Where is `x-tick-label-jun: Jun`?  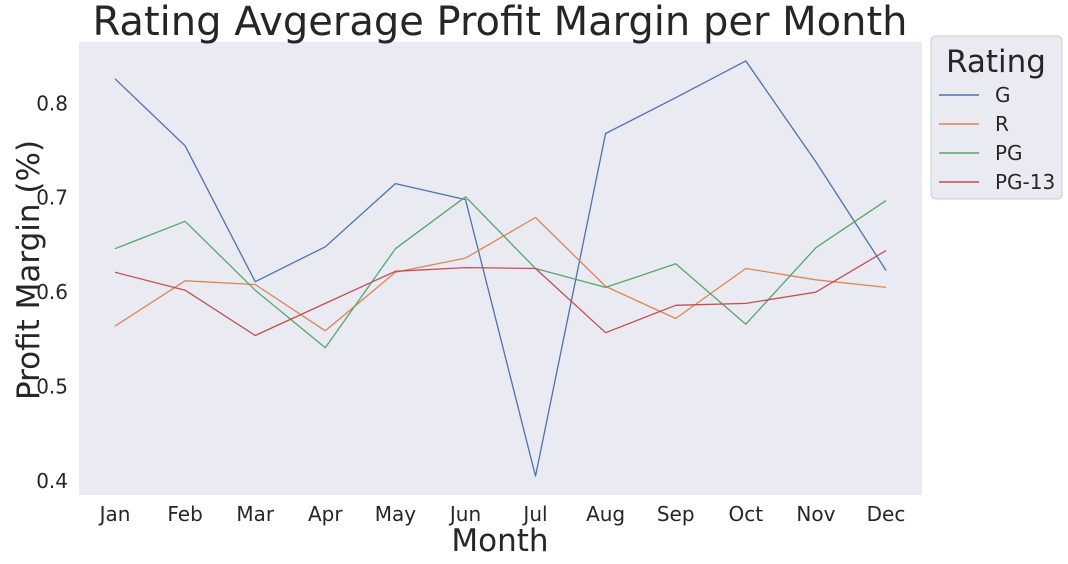 x-tick-label-jun: Jun is located at coordinates (464, 514).